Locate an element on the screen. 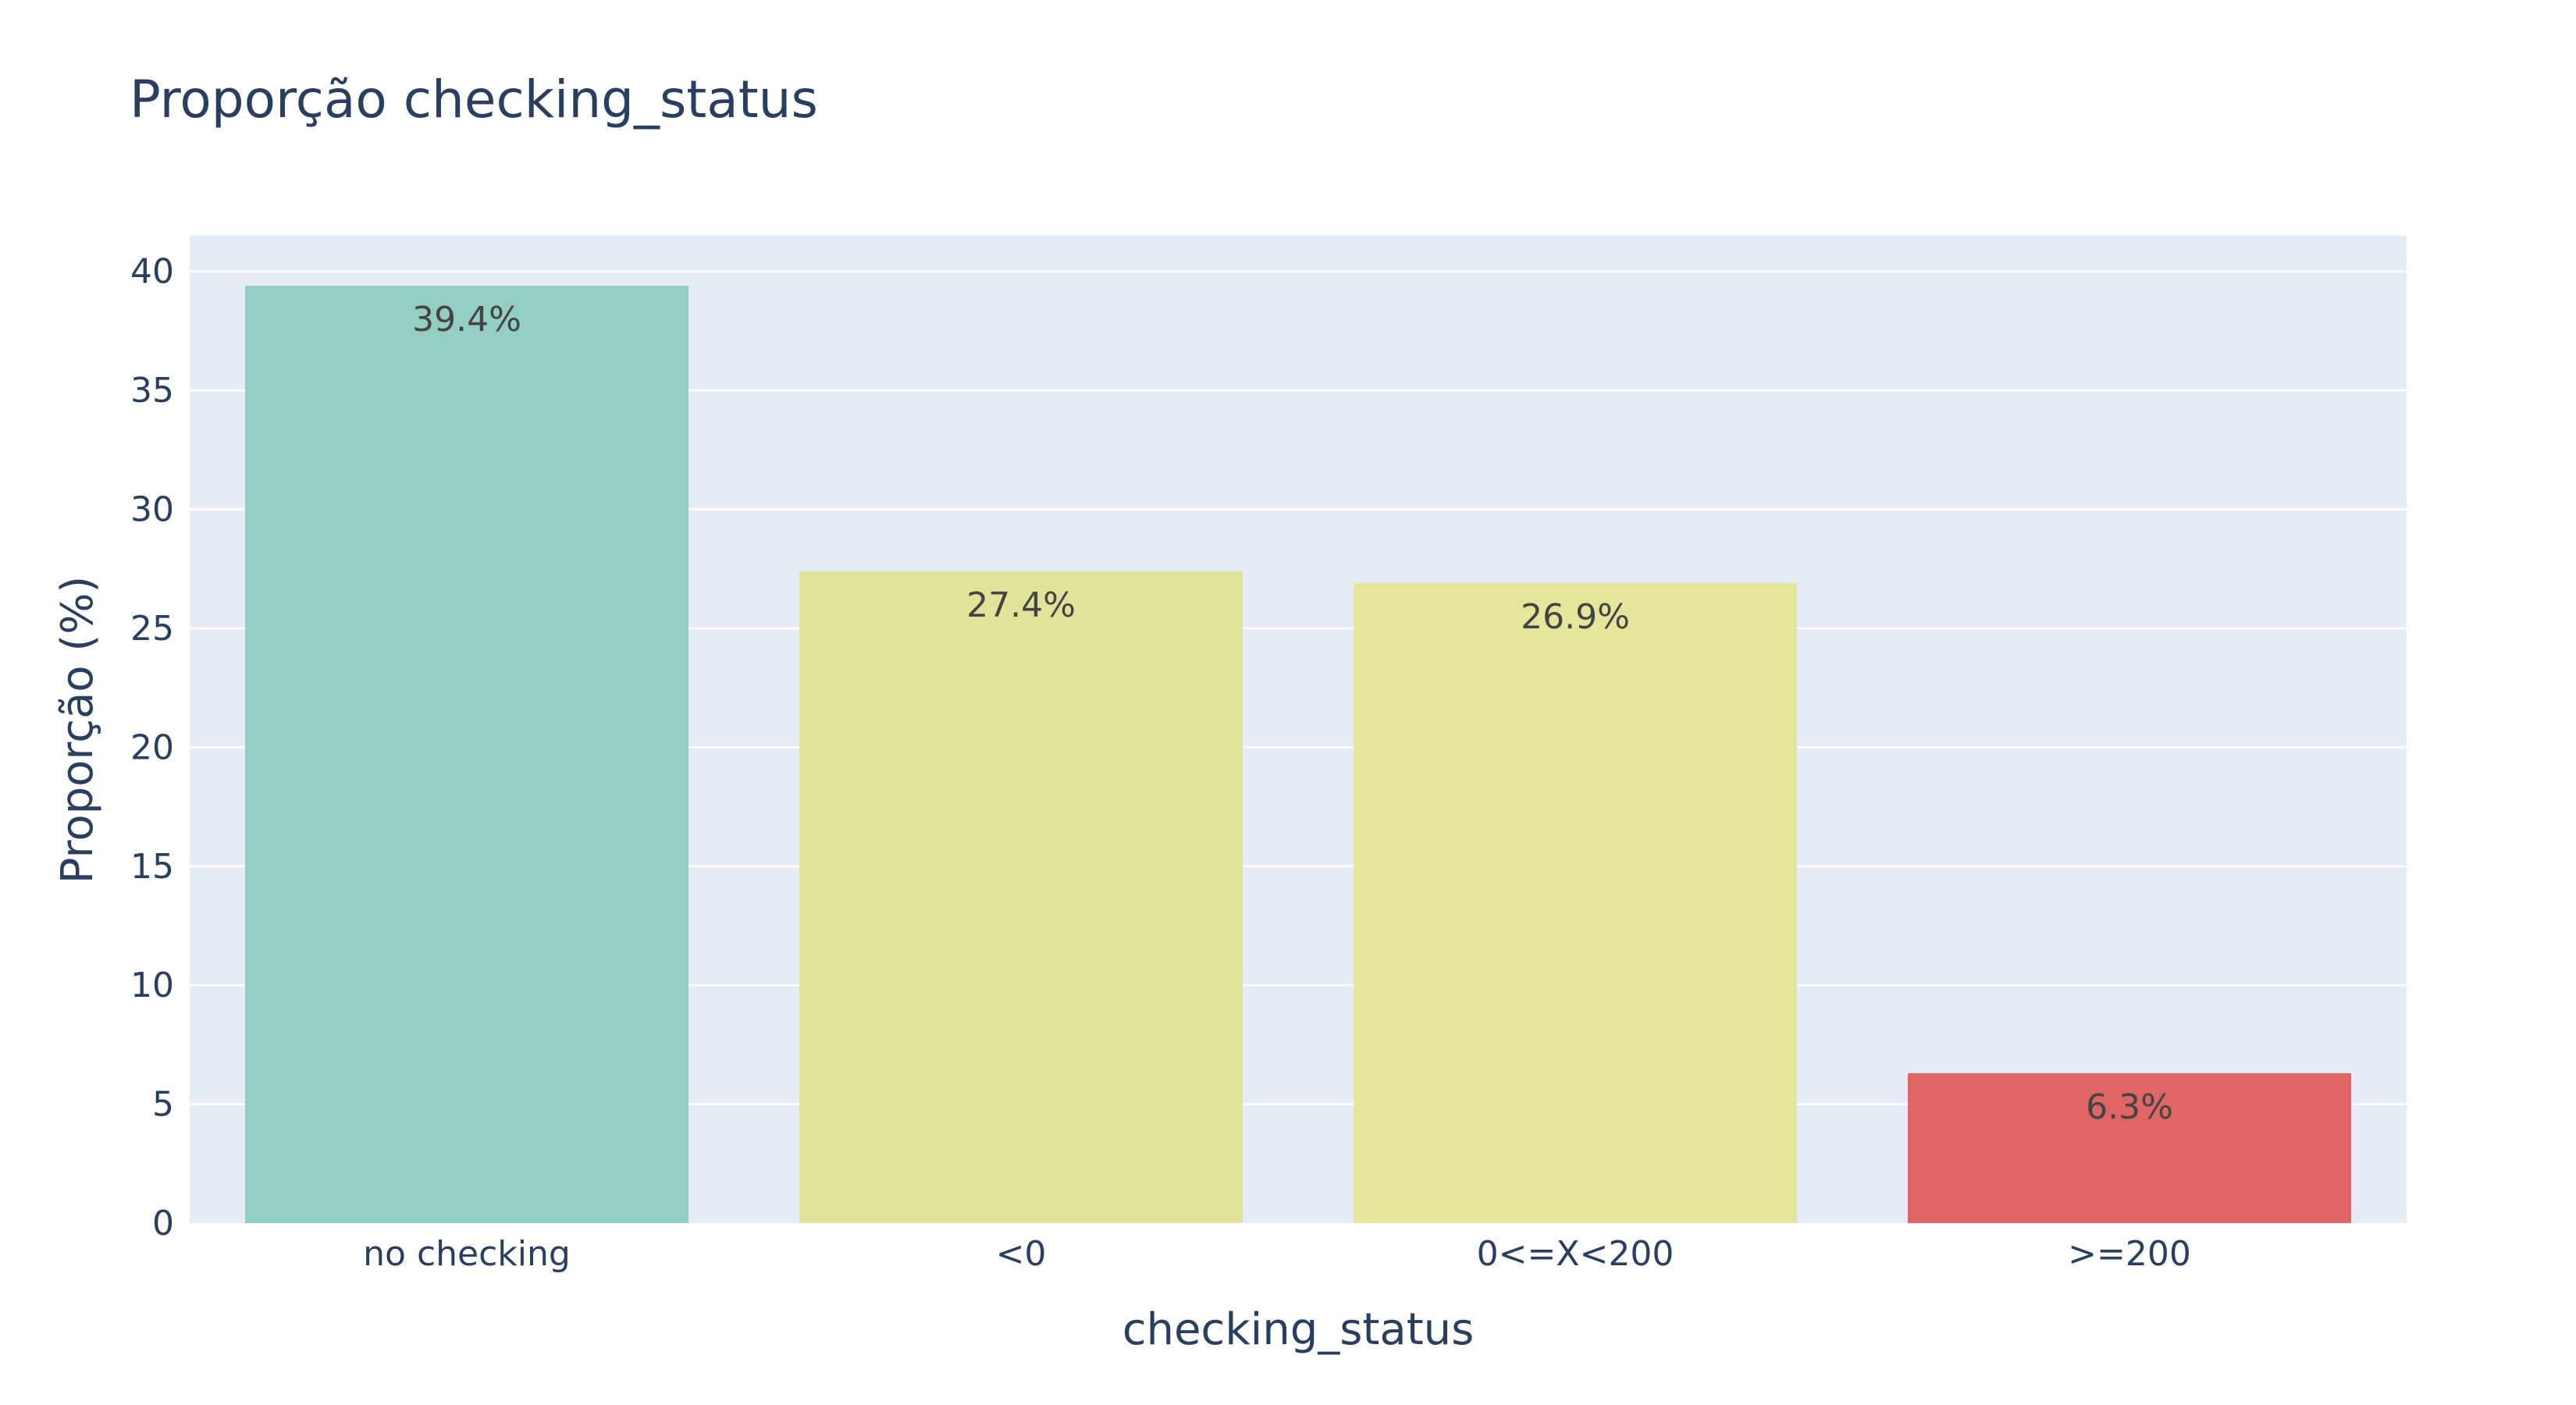  chart-title: Proporção checking_status is located at coordinates (474, 99).